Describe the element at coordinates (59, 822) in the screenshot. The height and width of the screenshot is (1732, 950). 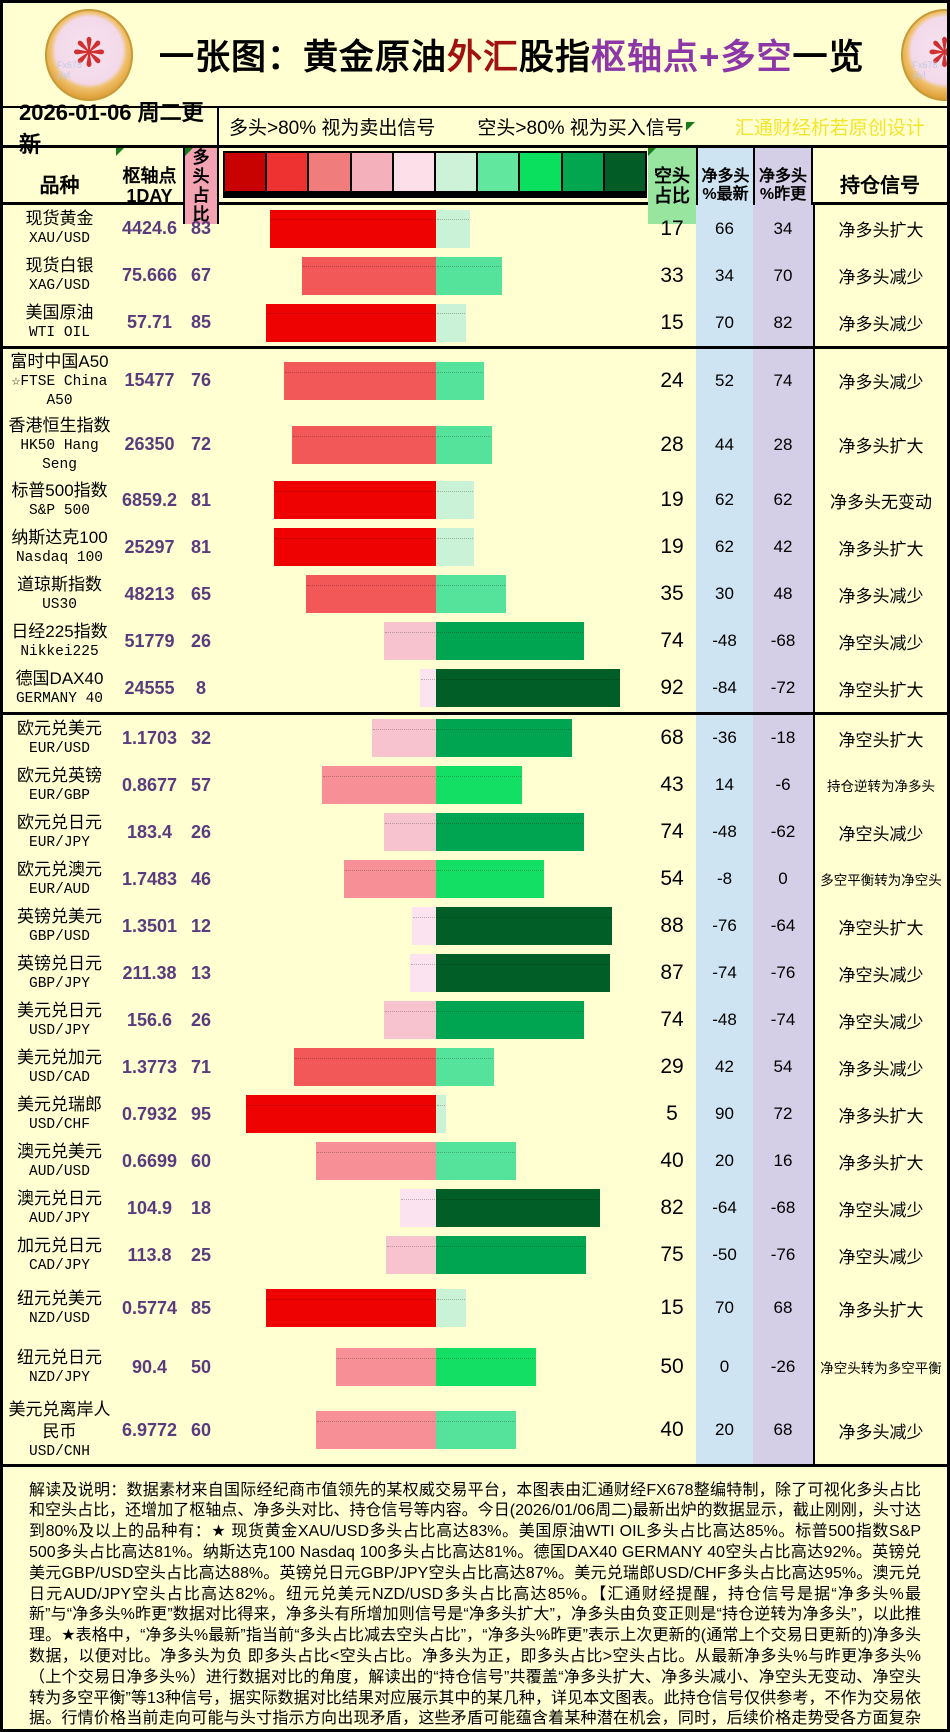
I see `instrument-name-cn: 欧元兑日元` at that location.